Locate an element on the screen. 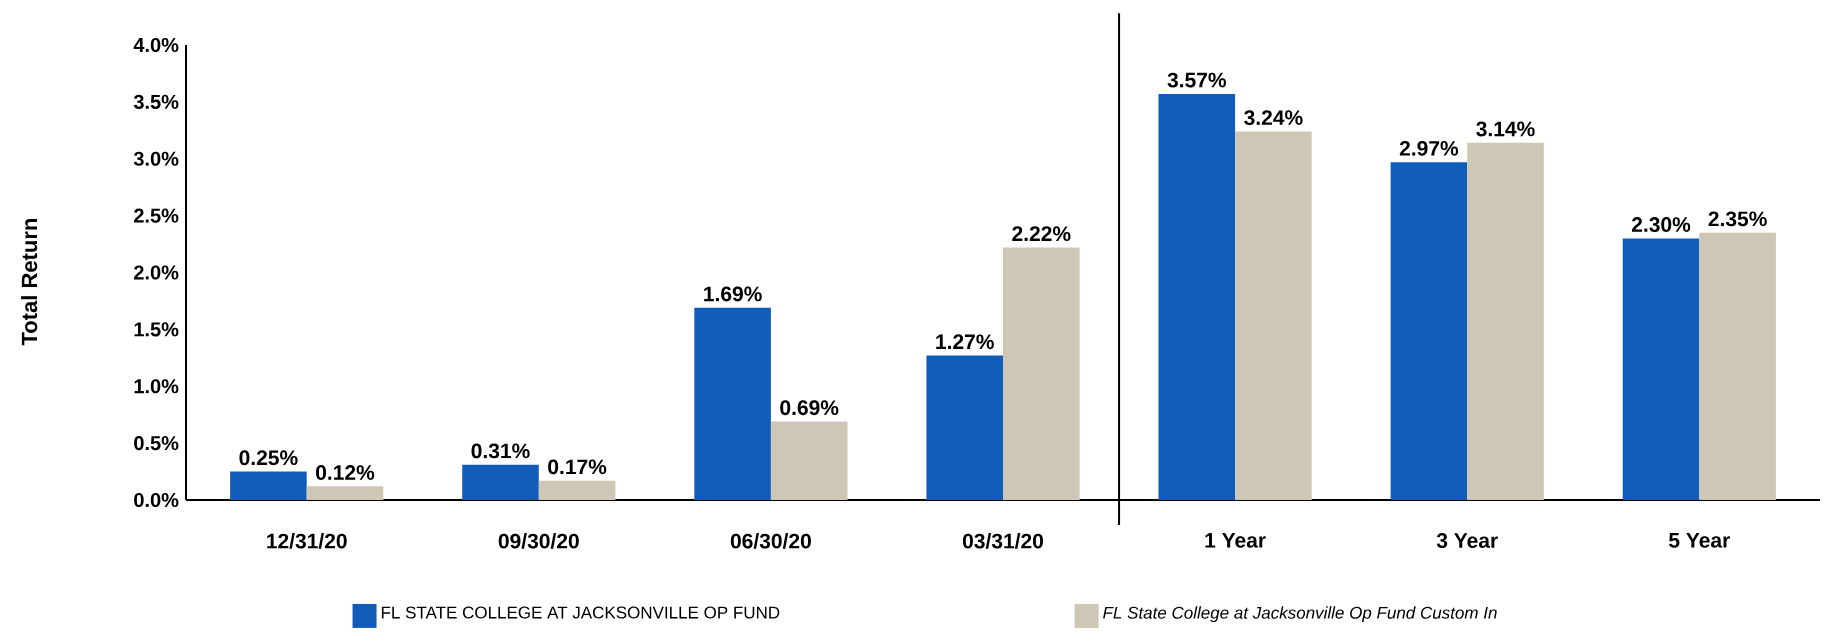 Image resolution: width=1827 pixels, height=633 pixels. data-label: 3.14% is located at coordinates (1505, 129).